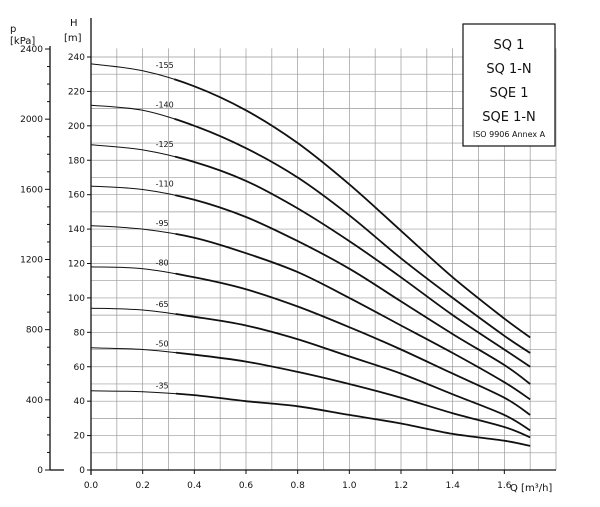 Image resolution: width=600 pixels, height=507 pixels. I want to click on curve-label: -110, so click(165, 184).